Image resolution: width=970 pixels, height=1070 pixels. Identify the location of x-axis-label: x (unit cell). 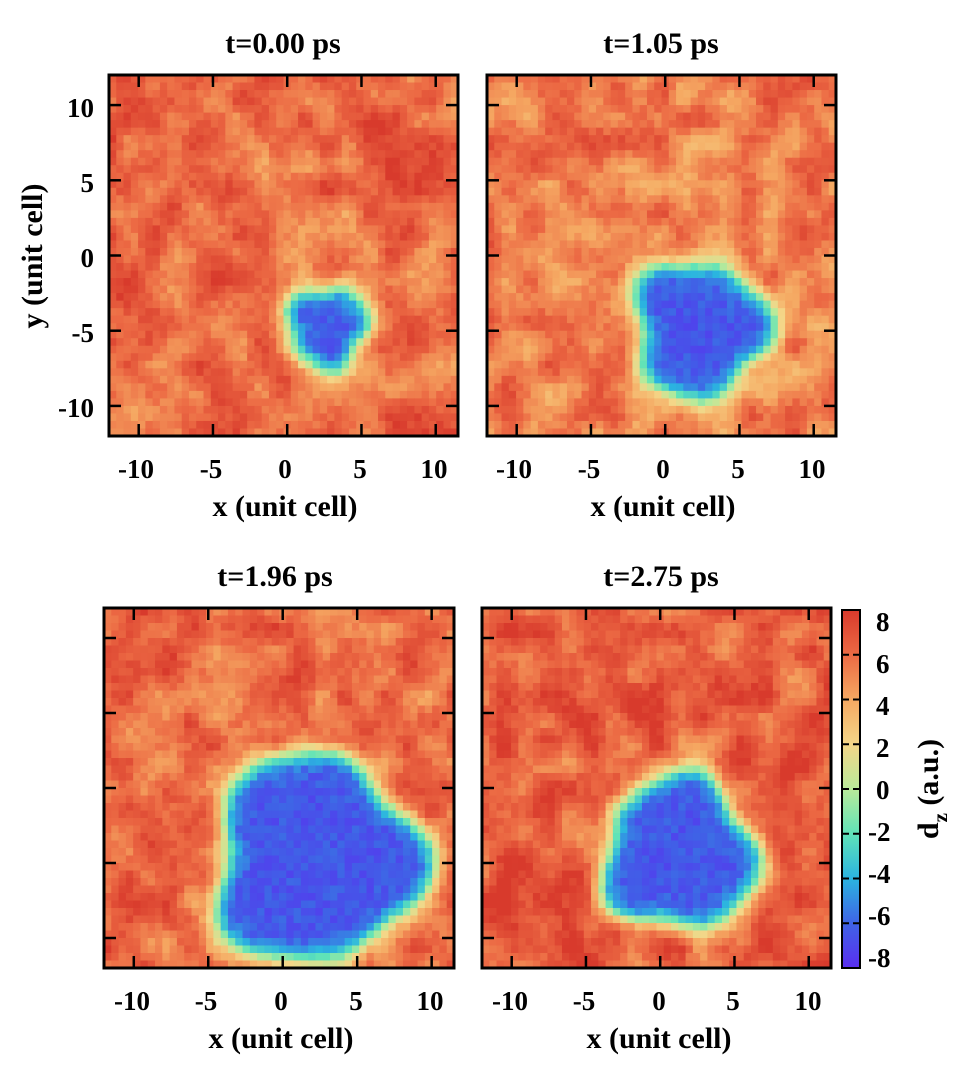
(285, 506).